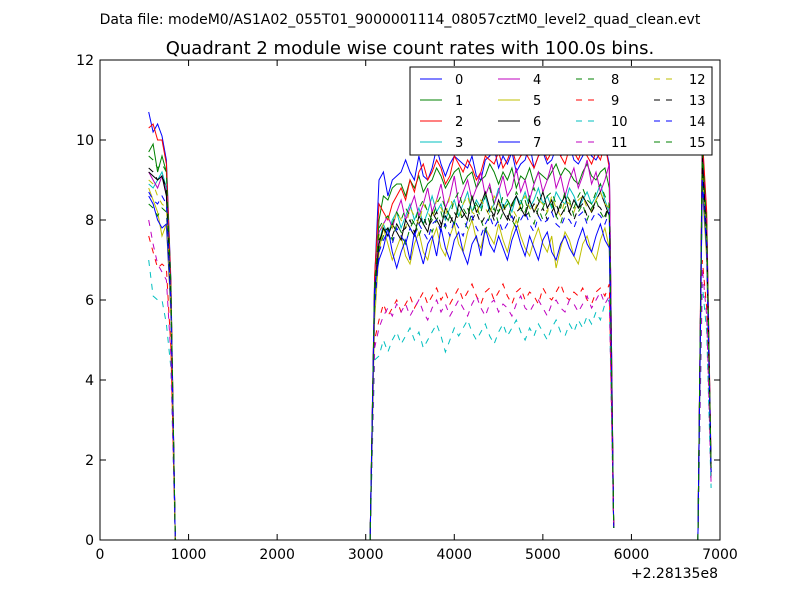  I want to click on legend-label-7: 7, so click(537, 143).